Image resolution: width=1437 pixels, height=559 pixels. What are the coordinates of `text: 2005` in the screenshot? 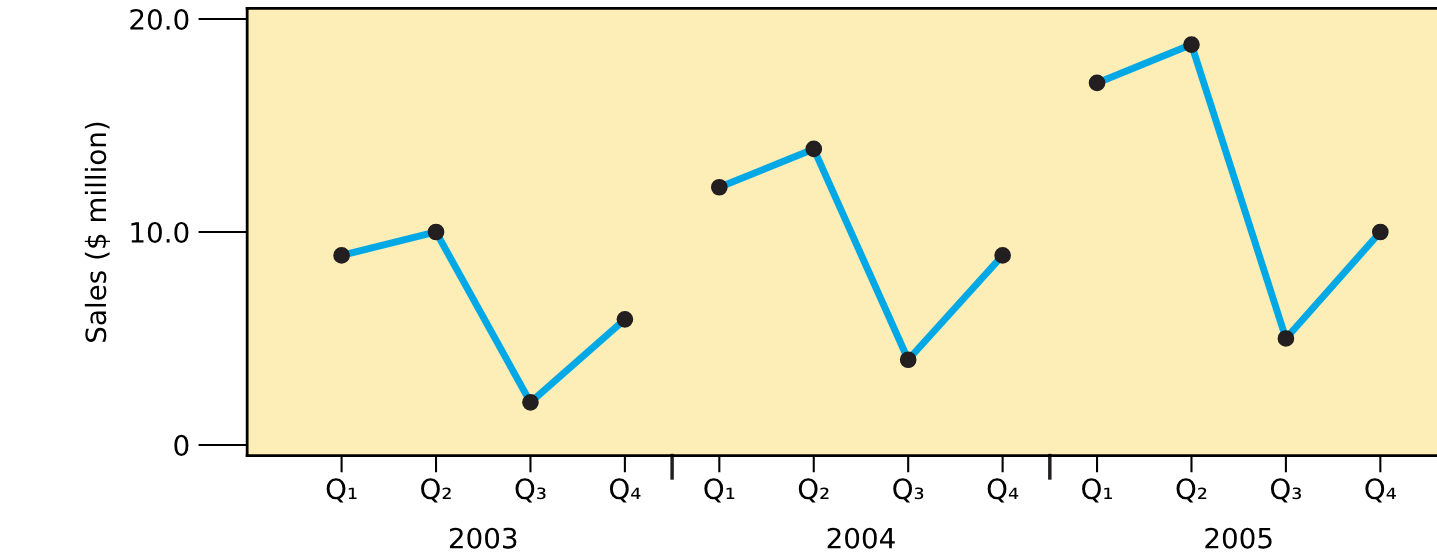 It's located at (1238, 538).